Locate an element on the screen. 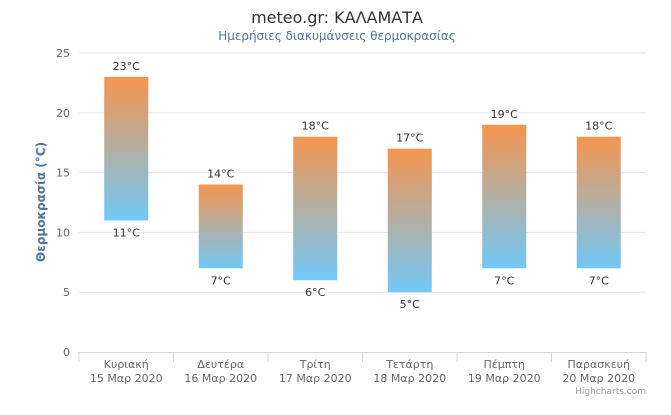 The height and width of the screenshot is (415, 671). y-tick-label: 0 is located at coordinates (66, 352).